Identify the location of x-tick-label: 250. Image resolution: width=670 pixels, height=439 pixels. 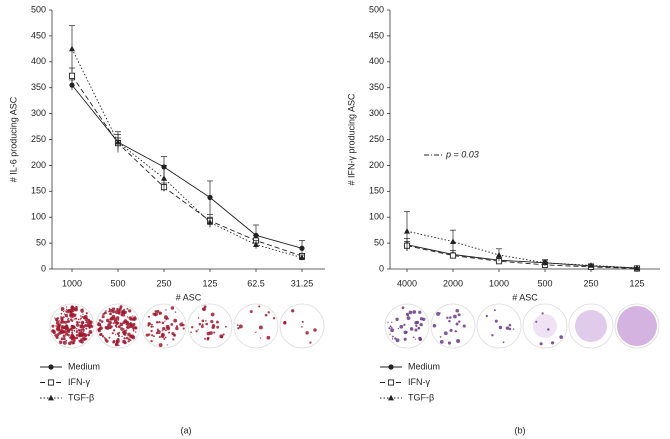
(590, 283).